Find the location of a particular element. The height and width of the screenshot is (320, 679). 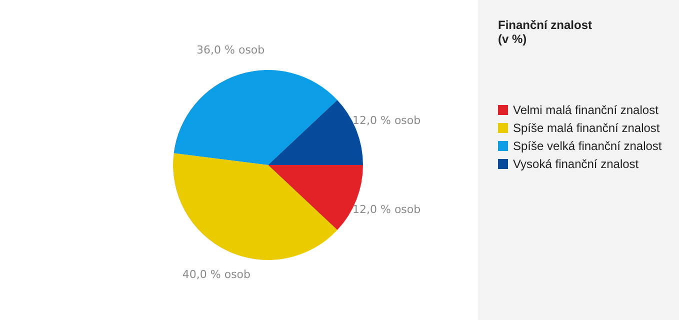

legend-label: Vysoká finanční znalost is located at coordinates (576, 164).